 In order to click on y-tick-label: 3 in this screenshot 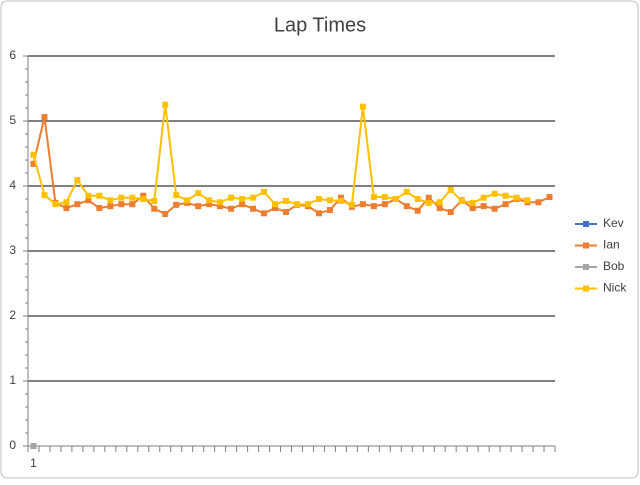, I will do `click(12, 250)`.